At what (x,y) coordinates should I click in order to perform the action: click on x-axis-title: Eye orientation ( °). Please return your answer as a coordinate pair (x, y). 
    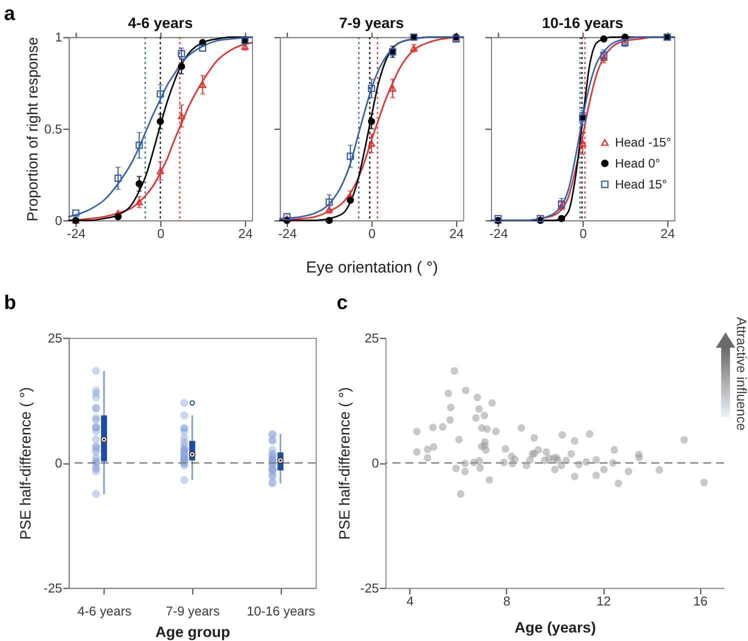
    Looking at the image, I should click on (372, 268).